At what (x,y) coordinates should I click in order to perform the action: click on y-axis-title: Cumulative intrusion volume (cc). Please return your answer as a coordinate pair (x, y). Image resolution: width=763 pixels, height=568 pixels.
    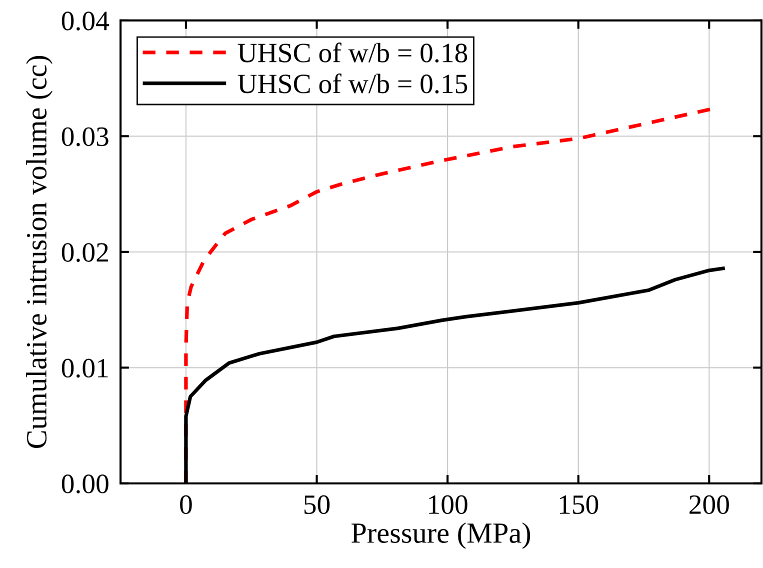
    Looking at the image, I should click on (39, 252).